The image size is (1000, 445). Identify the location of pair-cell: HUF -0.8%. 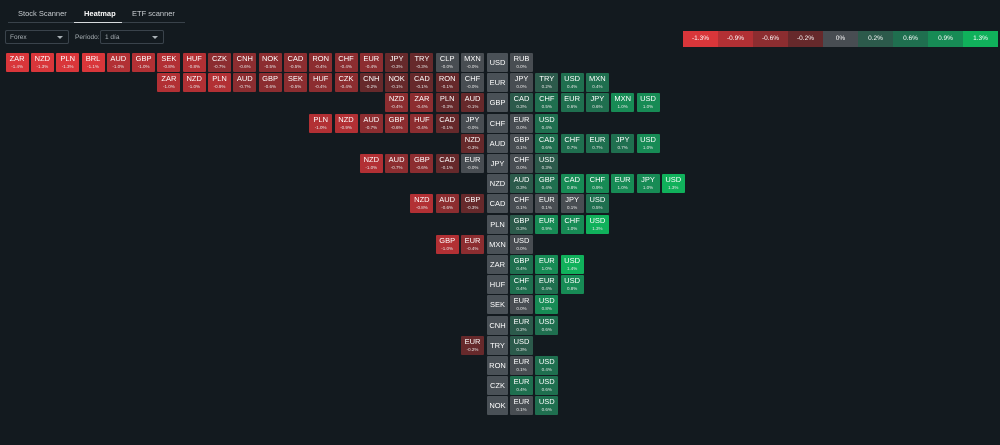
(194, 62).